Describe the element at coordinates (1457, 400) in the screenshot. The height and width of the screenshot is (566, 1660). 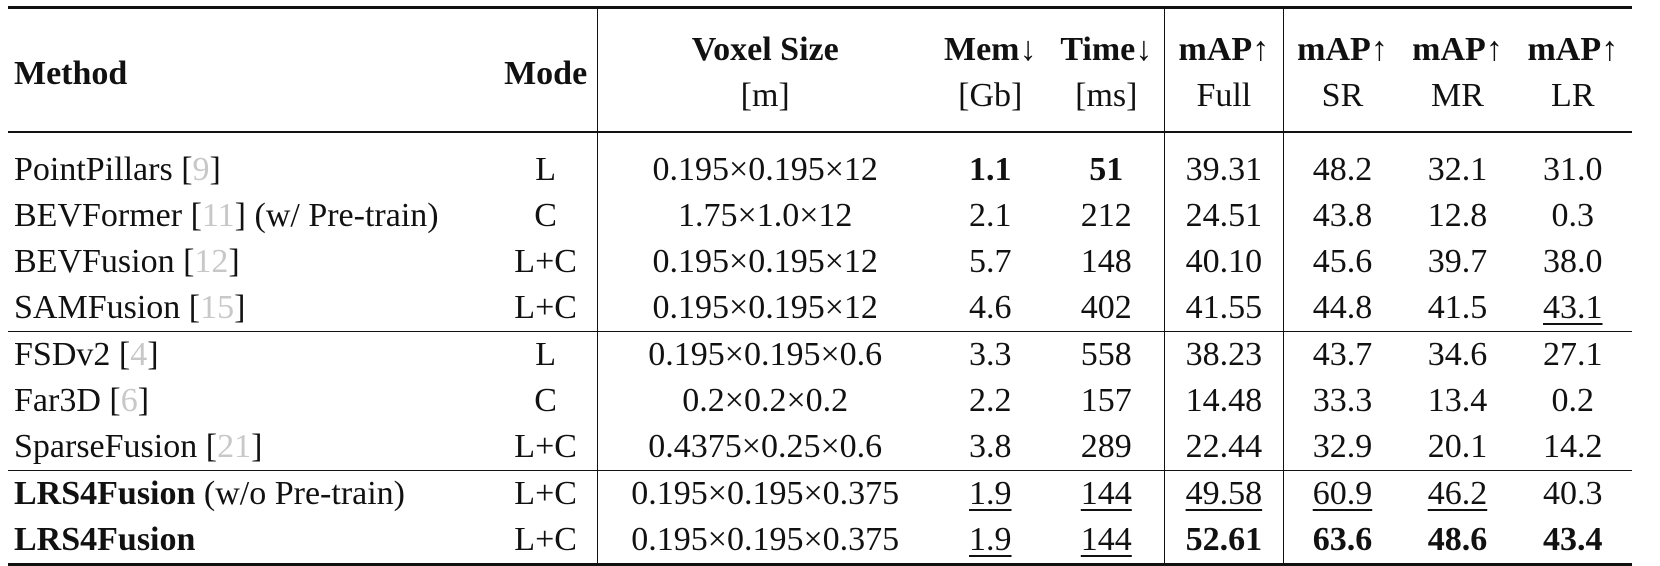
I see `mr-cell: 13.4` at that location.